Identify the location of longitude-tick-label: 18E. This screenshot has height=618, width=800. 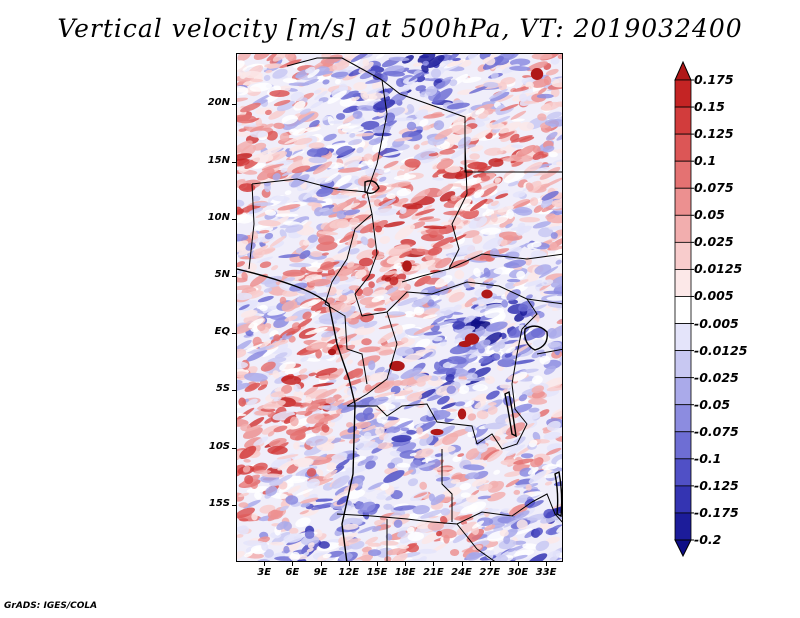
(405, 572).